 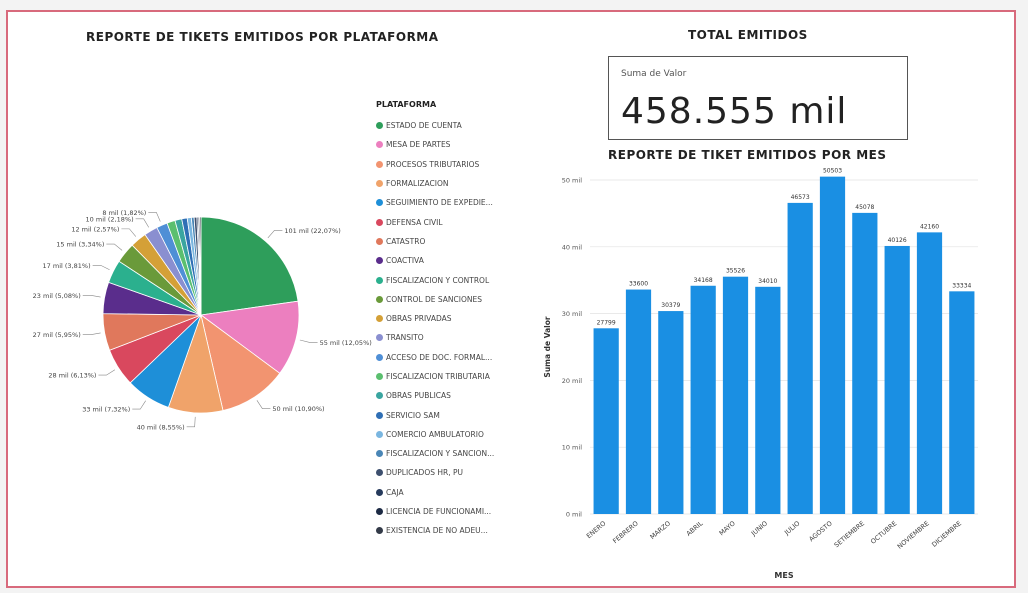 What do you see at coordinates (451, 318) in the screenshot?
I see `legend-item: OBRAS PRIVADAS` at bounding box center [451, 318].